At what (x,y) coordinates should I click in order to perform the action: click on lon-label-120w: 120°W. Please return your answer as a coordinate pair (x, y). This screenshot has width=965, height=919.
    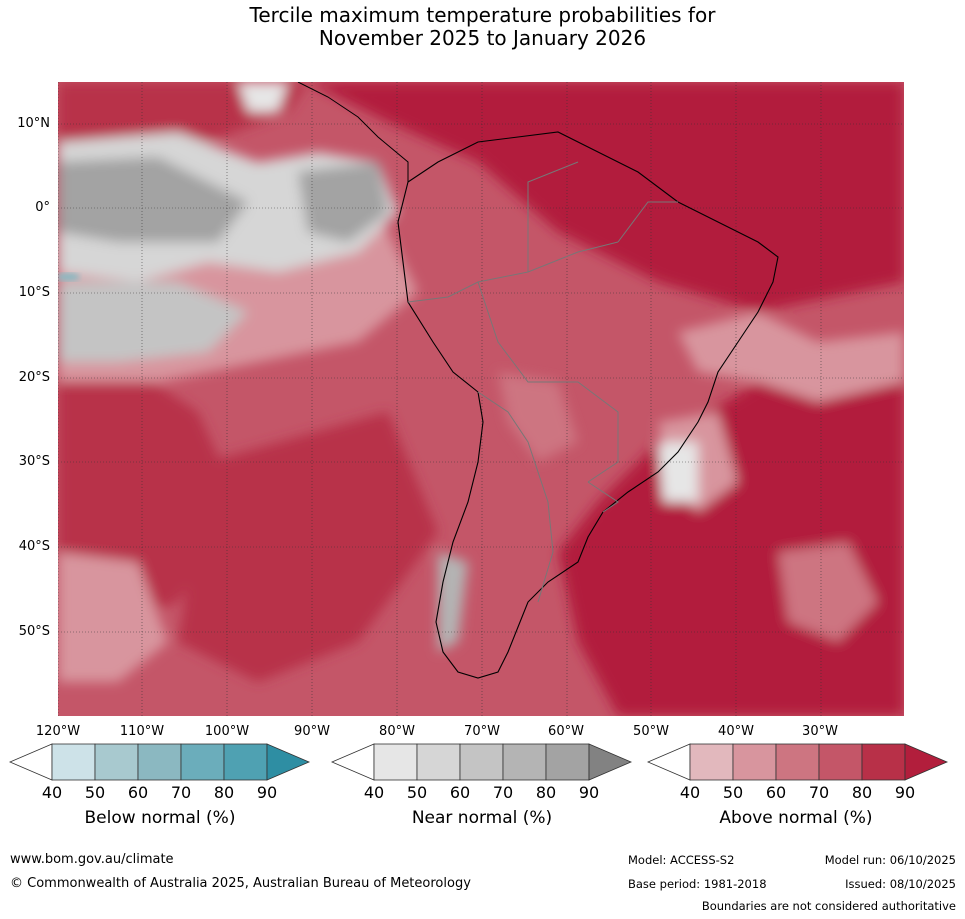
    Looking at the image, I should click on (58, 731).